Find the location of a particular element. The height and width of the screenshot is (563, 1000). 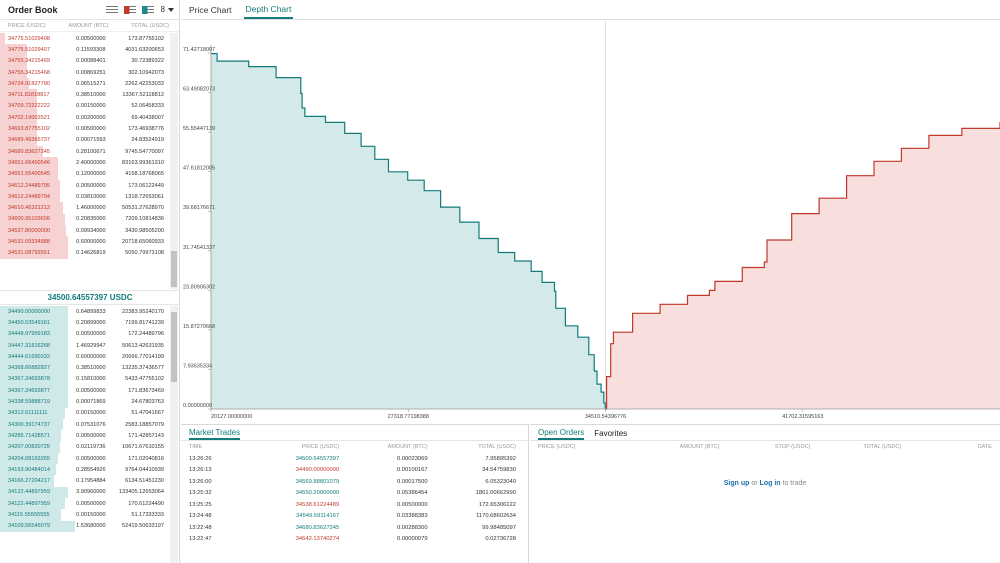

ask-row: 34651.66400546 2.40000000 83163.99361310 is located at coordinates (85, 163).